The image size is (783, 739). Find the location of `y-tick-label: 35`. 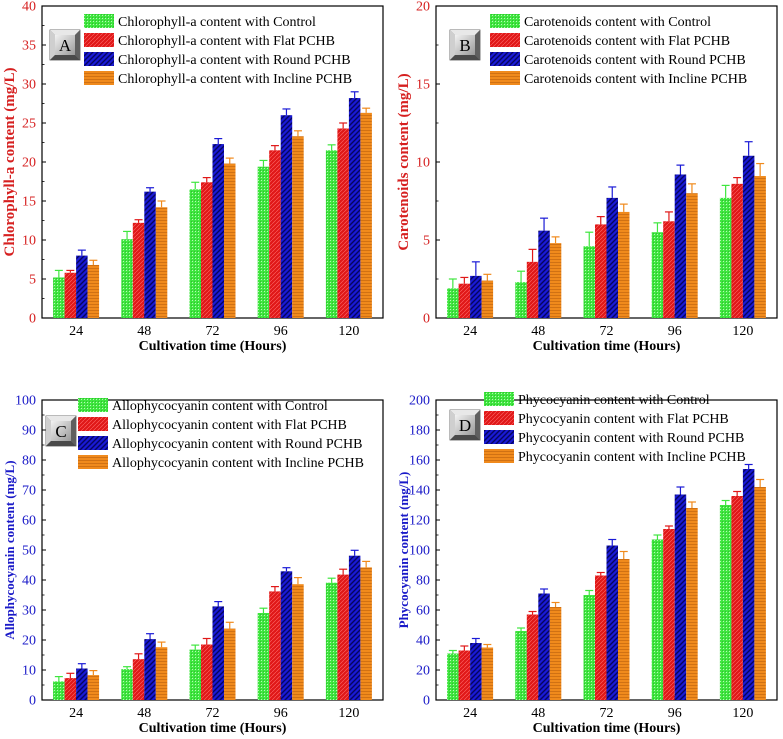

y-tick-label: 35 is located at coordinates (29, 46).